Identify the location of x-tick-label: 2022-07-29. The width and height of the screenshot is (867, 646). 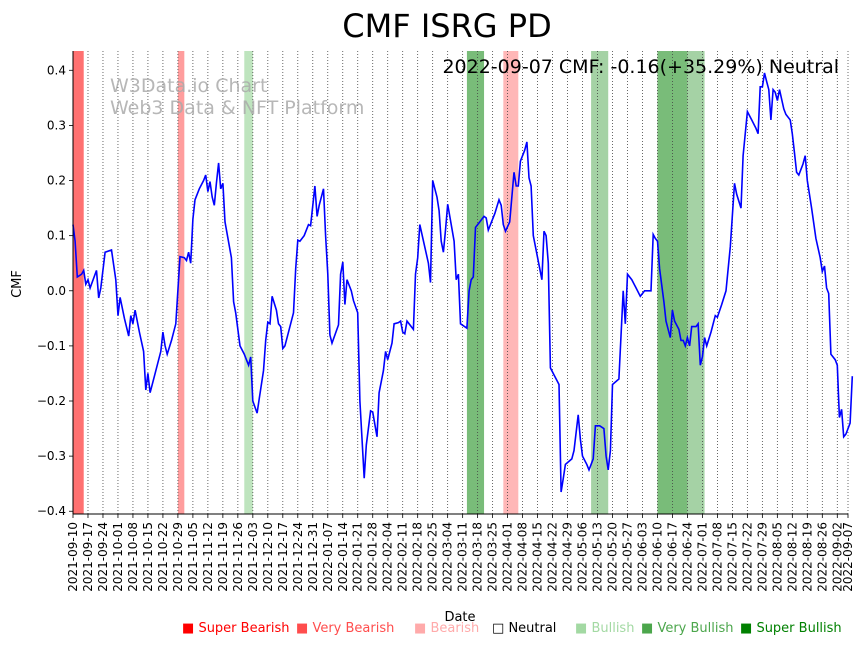
(762, 557).